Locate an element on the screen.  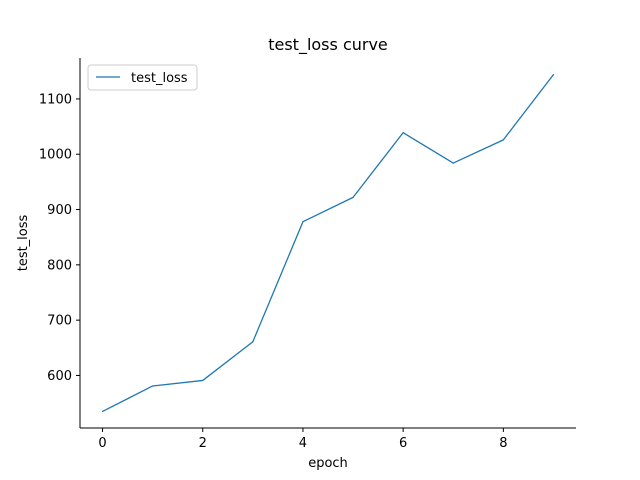
chart-title: test_loss curve is located at coordinates (328, 45).